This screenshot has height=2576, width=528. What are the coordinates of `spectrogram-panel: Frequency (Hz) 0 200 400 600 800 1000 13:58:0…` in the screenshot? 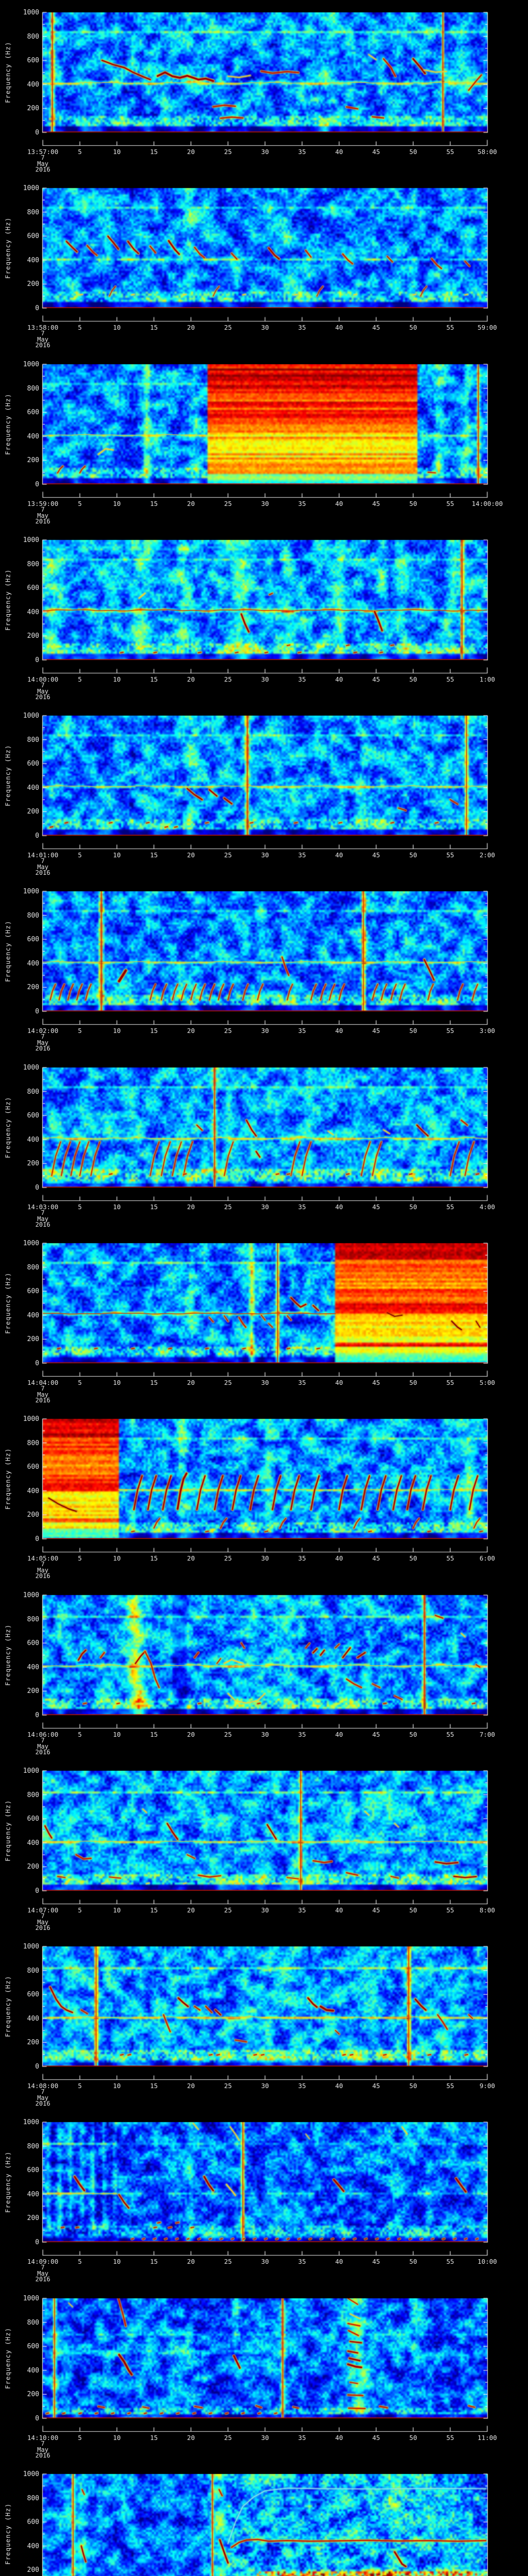 It's located at (264, 263).